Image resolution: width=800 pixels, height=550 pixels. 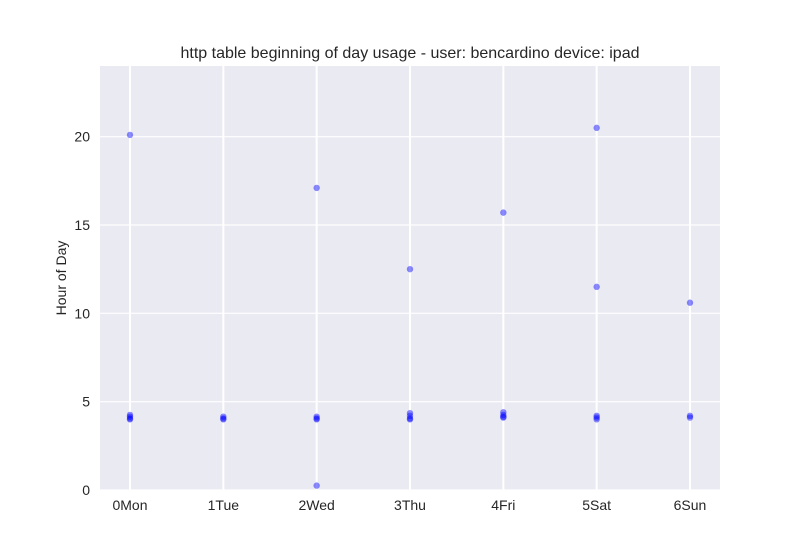 What do you see at coordinates (86, 490) in the screenshot?
I see `y-tick-label: 0` at bounding box center [86, 490].